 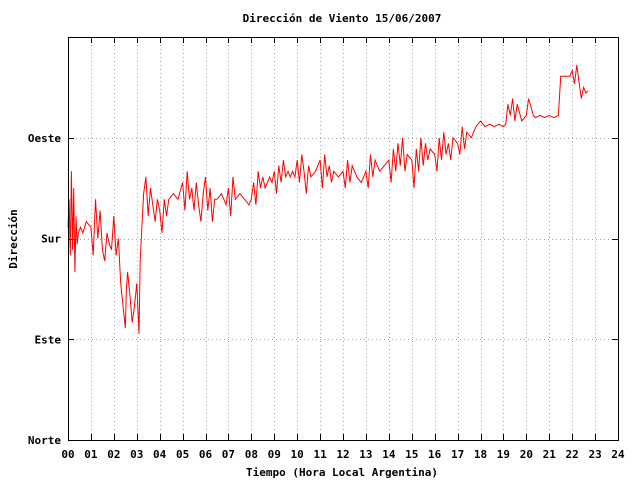 What do you see at coordinates (550, 454) in the screenshot?
I see `x-tick-label: 21` at bounding box center [550, 454].